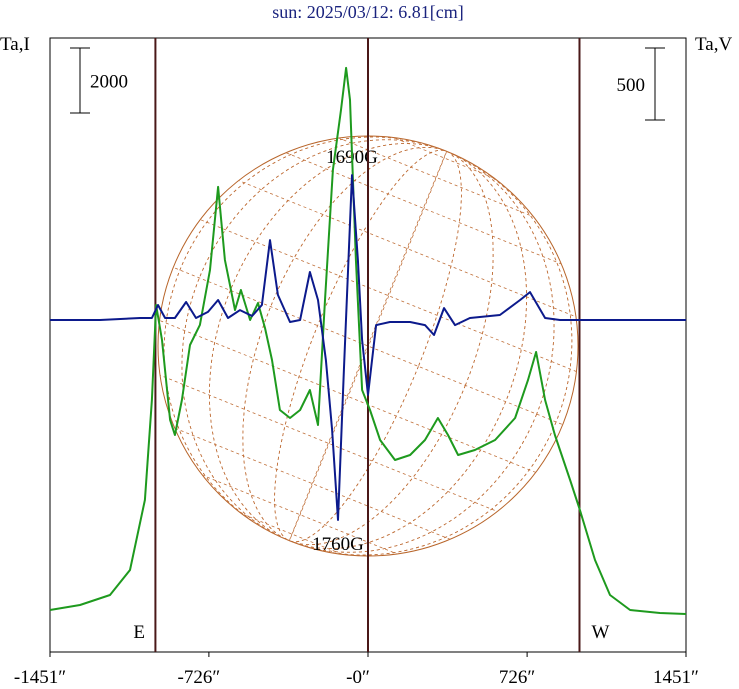 The height and width of the screenshot is (689, 739). I want to click on y-axis-label: Ta,I, so click(15, 44).